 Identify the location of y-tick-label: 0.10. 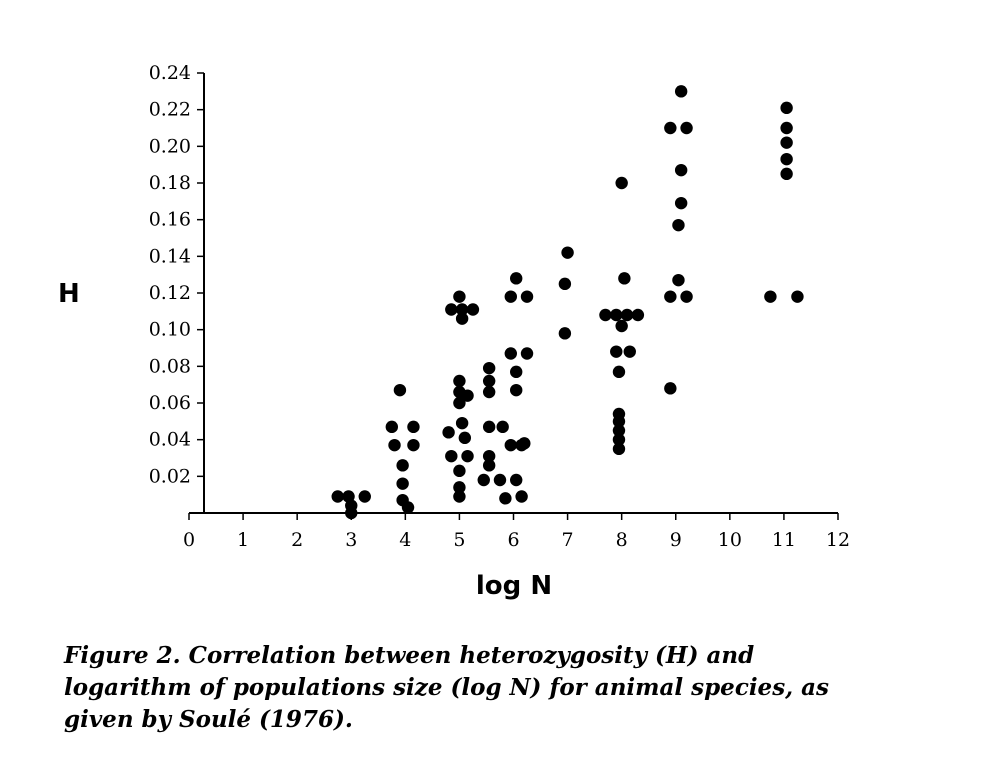
(170, 330).